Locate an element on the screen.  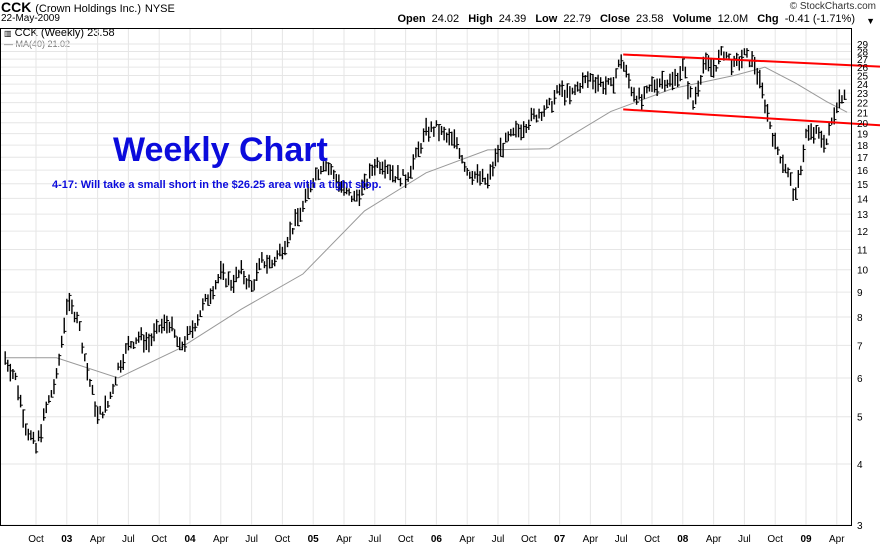
volume-label: Volume is located at coordinates (692, 19).